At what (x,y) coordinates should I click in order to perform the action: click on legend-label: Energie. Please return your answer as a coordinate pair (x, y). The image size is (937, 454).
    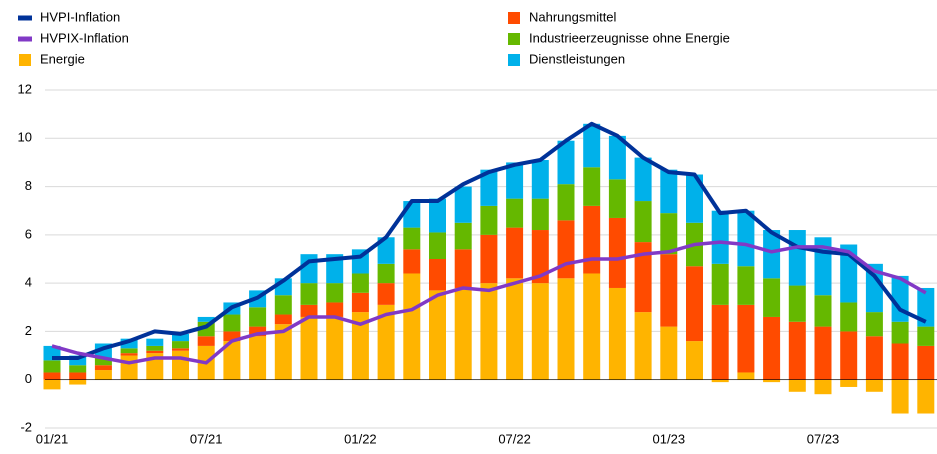
    Looking at the image, I should click on (62, 58).